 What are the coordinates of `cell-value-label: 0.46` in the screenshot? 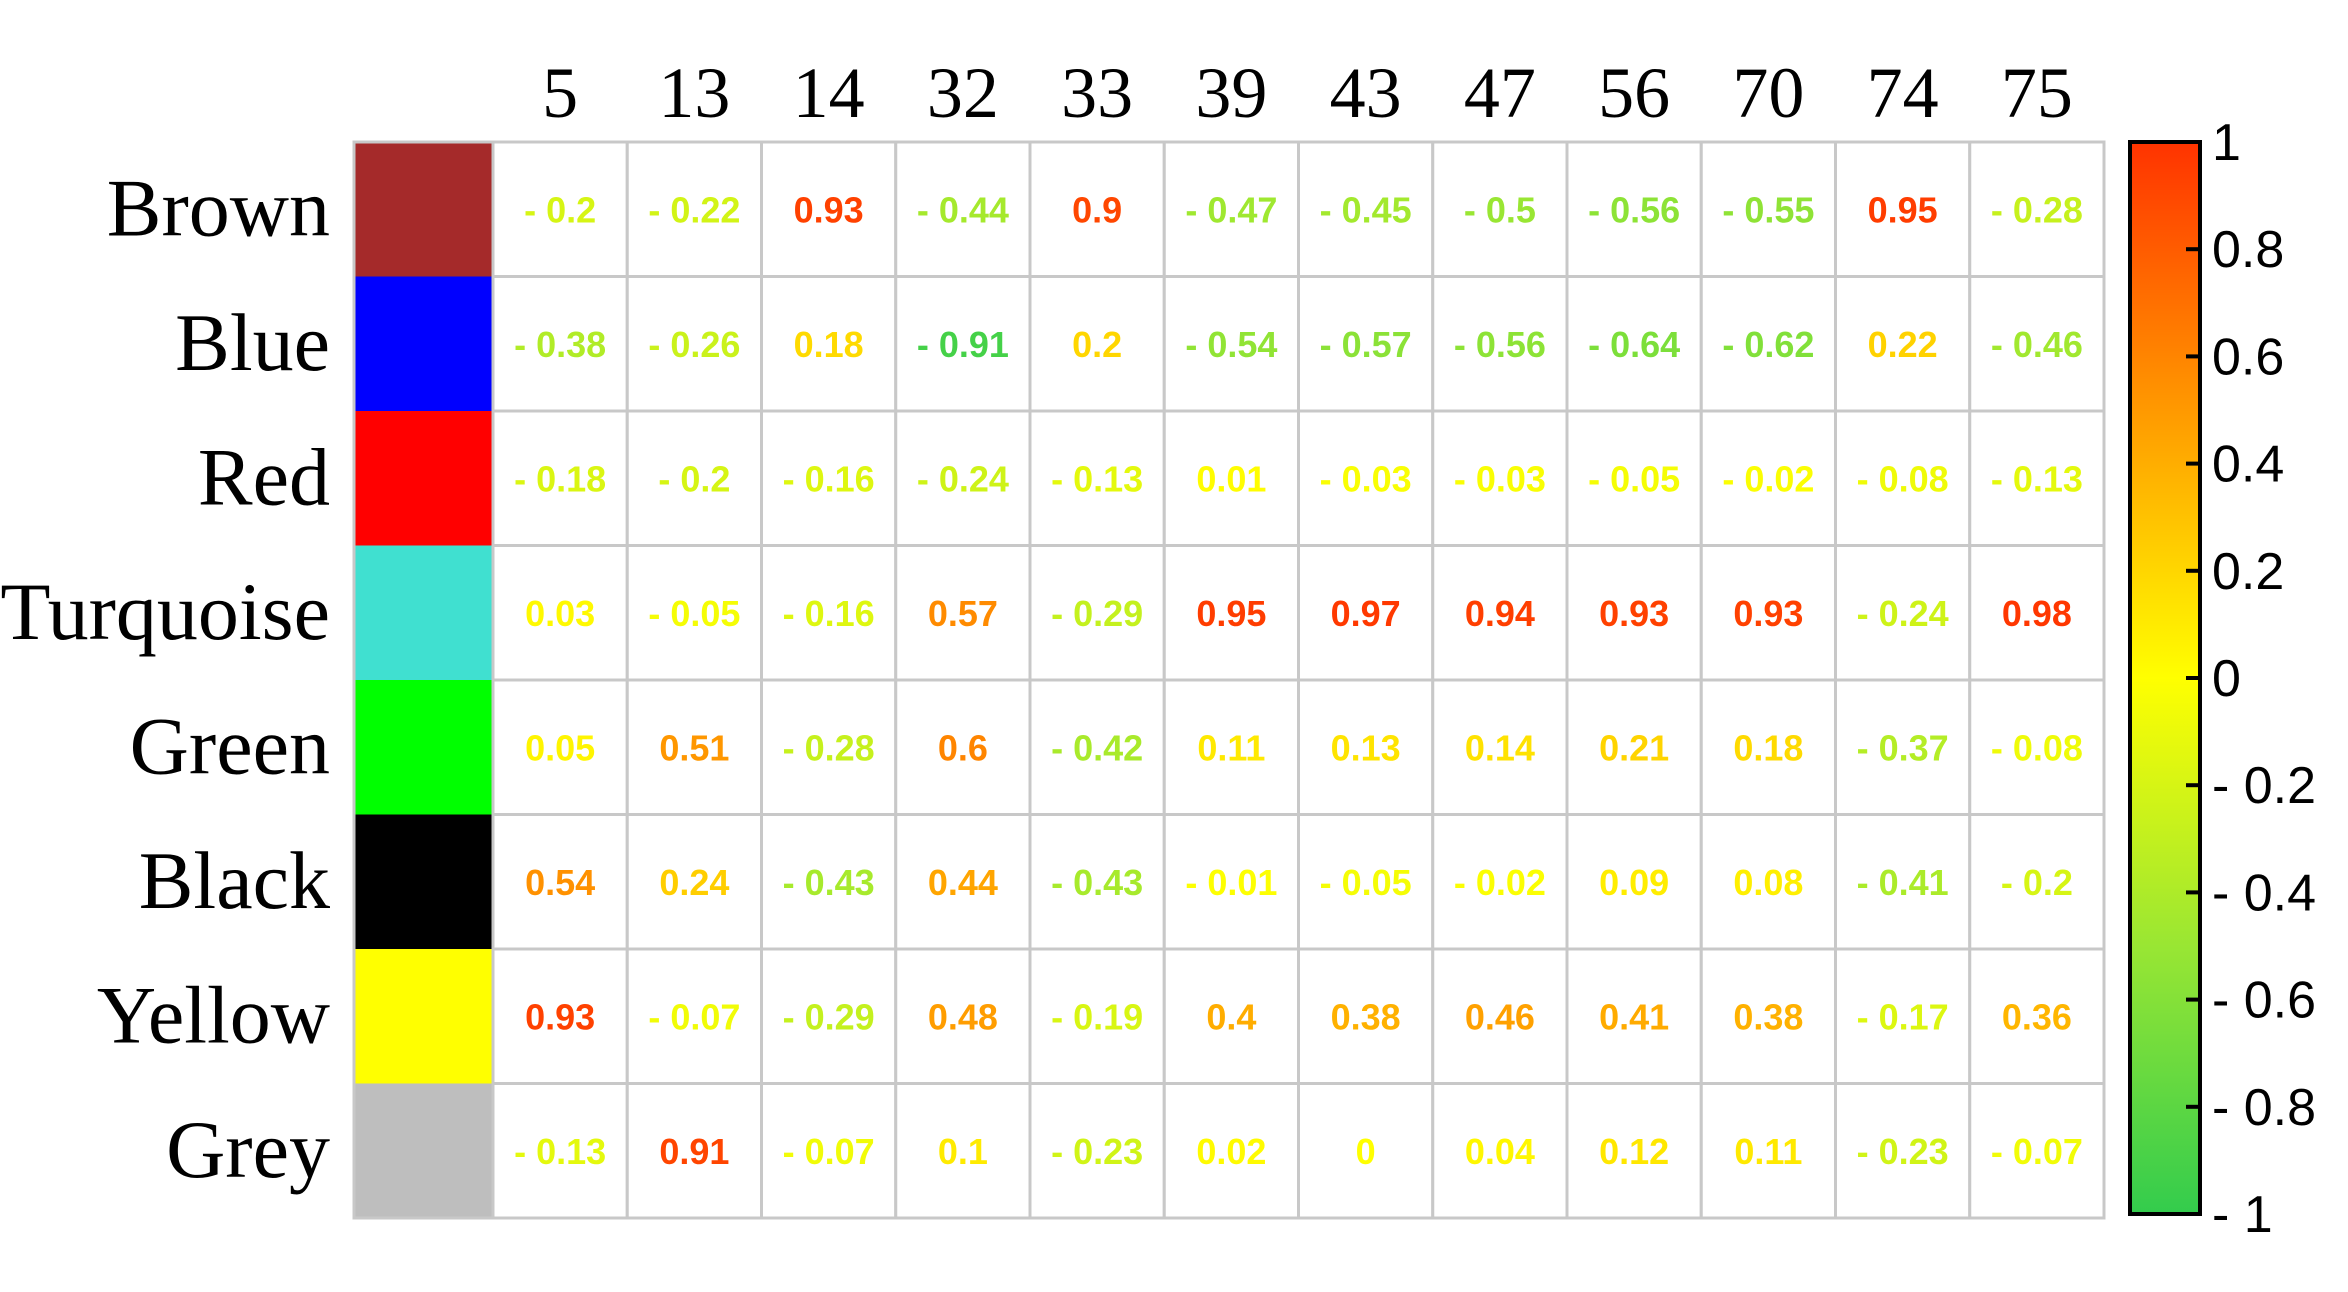 It's located at (1500, 1016).